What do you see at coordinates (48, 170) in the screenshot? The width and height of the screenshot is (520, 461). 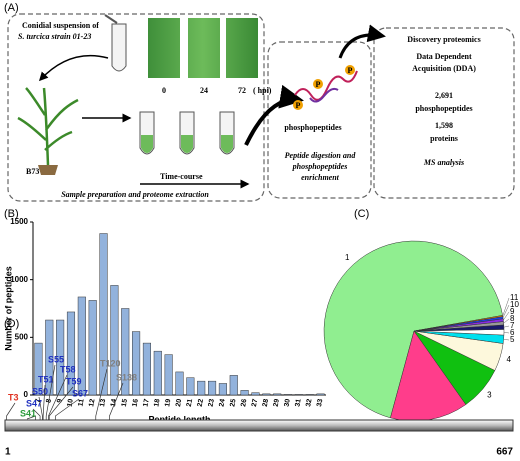 I see `pot` at bounding box center [48, 170].